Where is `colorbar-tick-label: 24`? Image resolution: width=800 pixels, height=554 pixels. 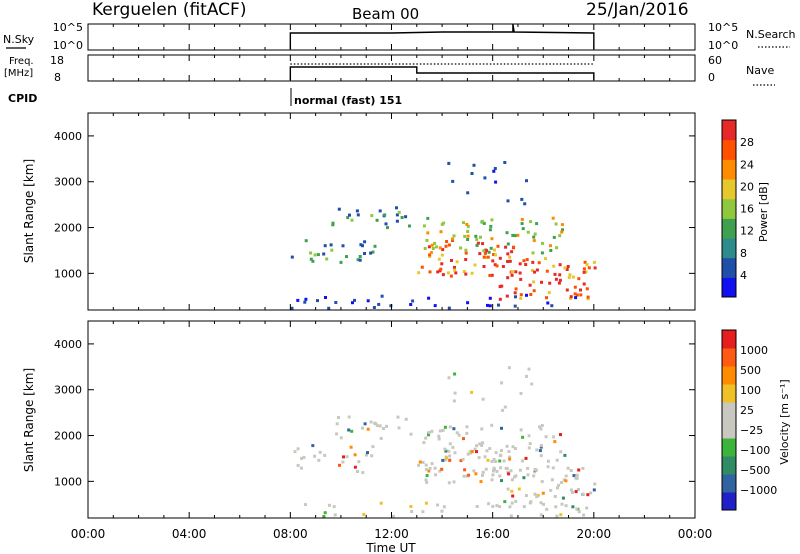
colorbar-tick-label: 24 is located at coordinates (747, 164).